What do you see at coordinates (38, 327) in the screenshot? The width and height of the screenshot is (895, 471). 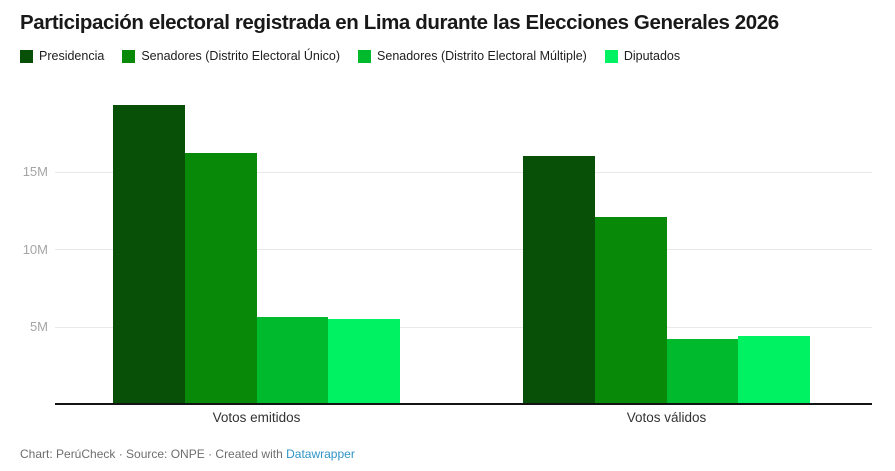 I see `y-axis-tick-label: 5M` at bounding box center [38, 327].